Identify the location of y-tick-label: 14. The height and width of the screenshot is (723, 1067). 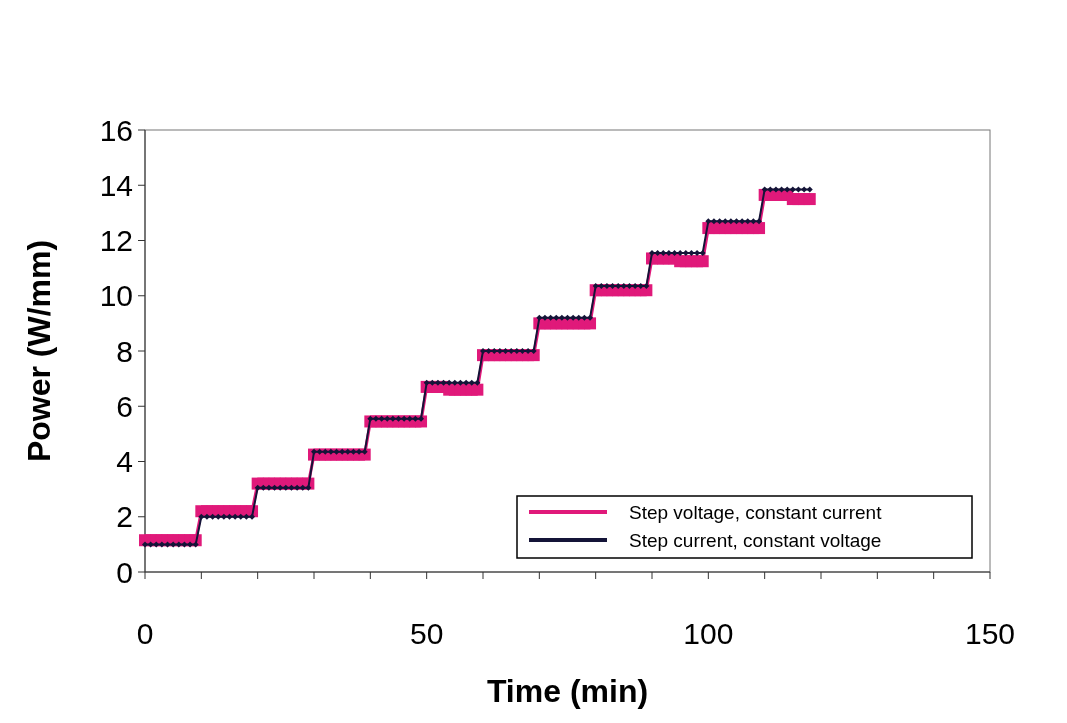
(116, 185).